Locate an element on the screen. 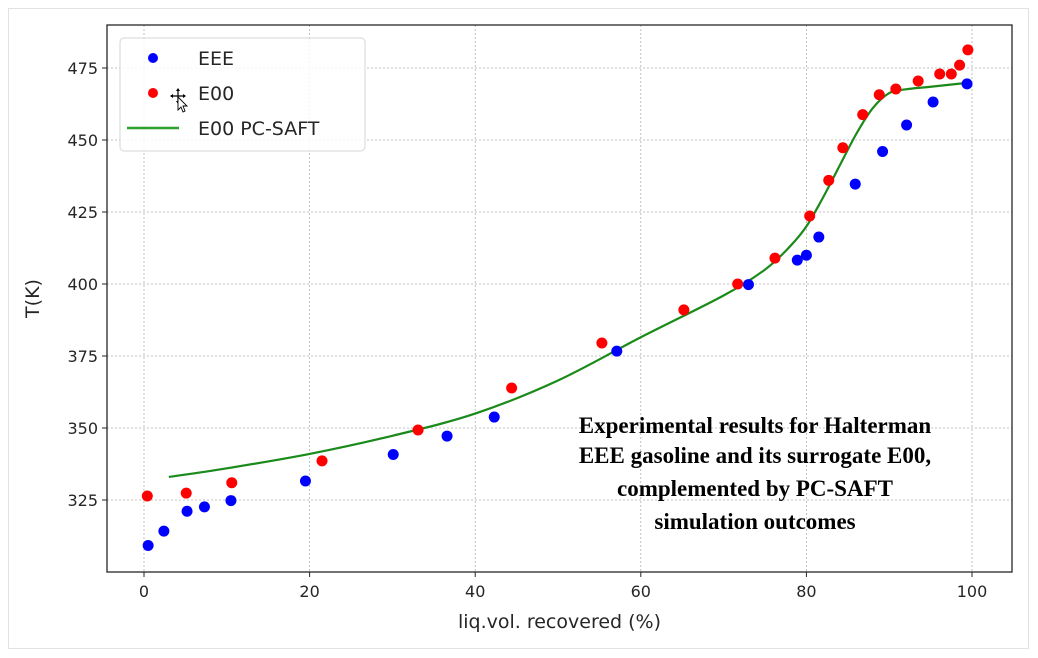 The image size is (1038, 658). legend-box is located at coordinates (242, 94).